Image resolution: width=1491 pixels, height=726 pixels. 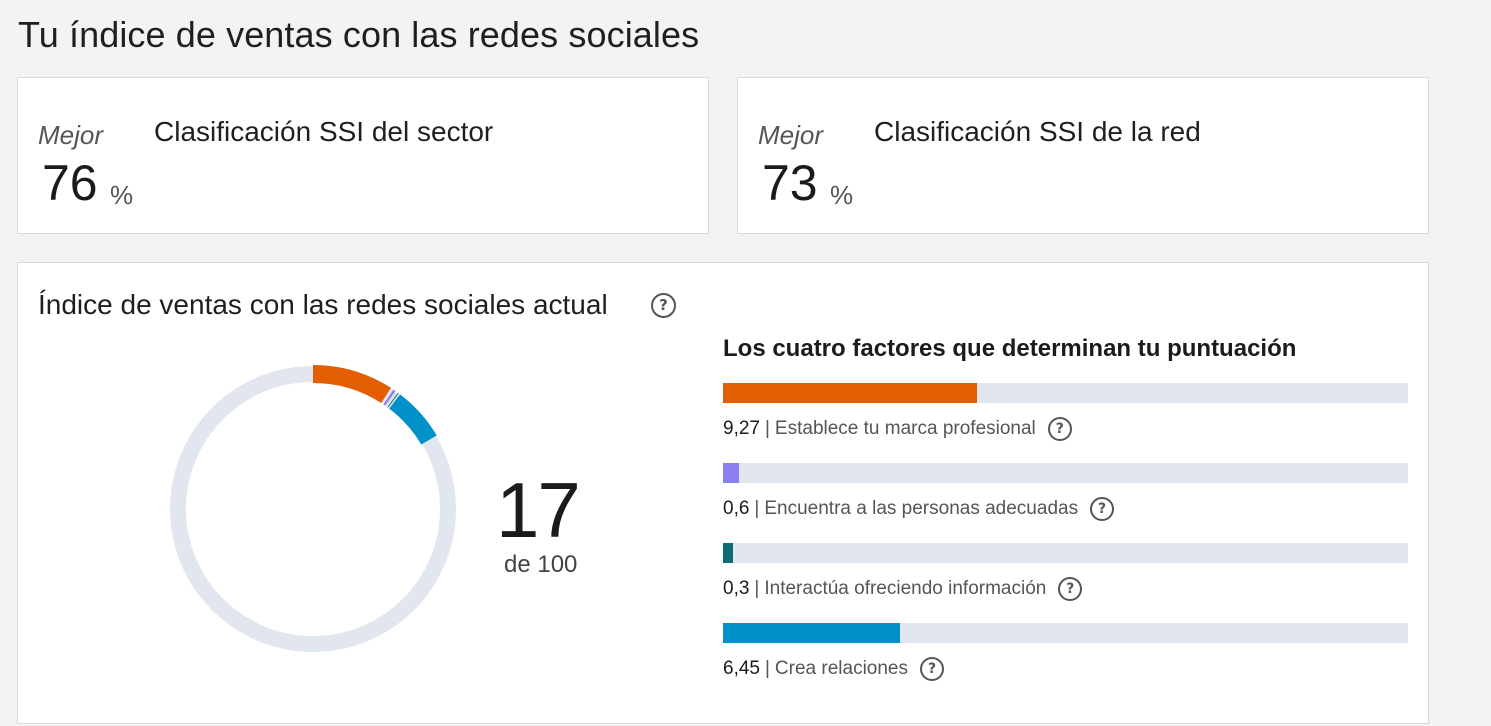 I want to click on factor-relationships-fill, so click(x=811, y=633).